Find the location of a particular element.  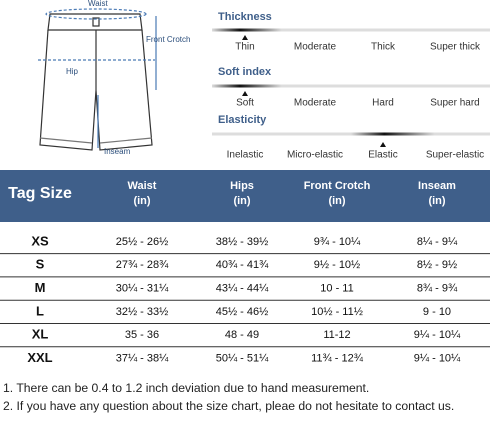

column-header: Waist is located at coordinates (142, 186).